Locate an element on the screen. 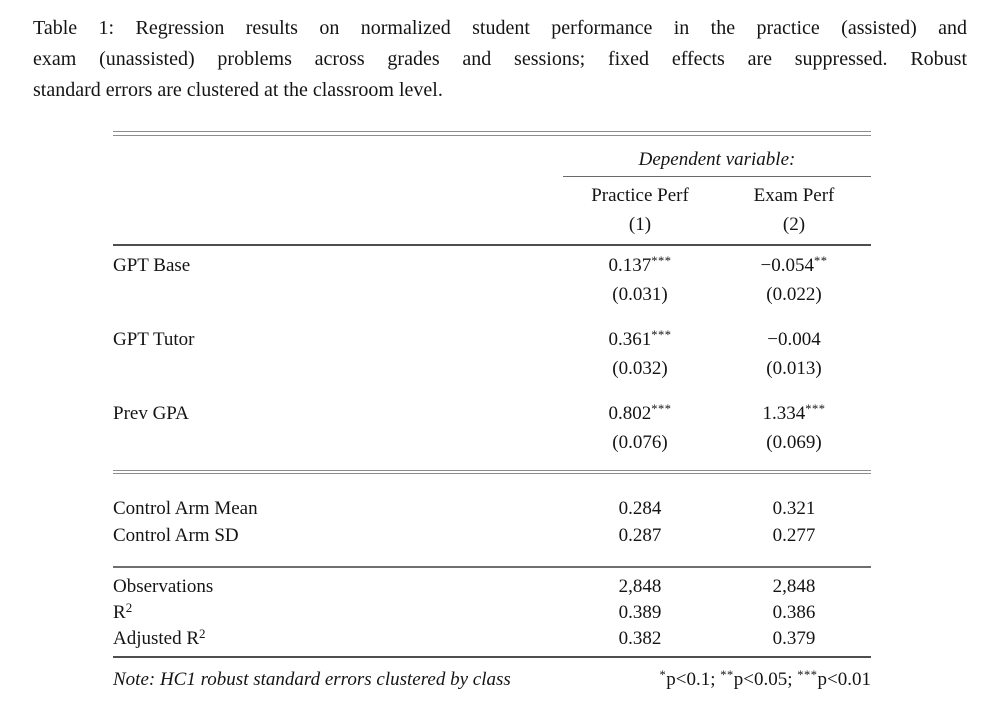 The image size is (1000, 709). estimate: 0.361*** is located at coordinates (640, 340).